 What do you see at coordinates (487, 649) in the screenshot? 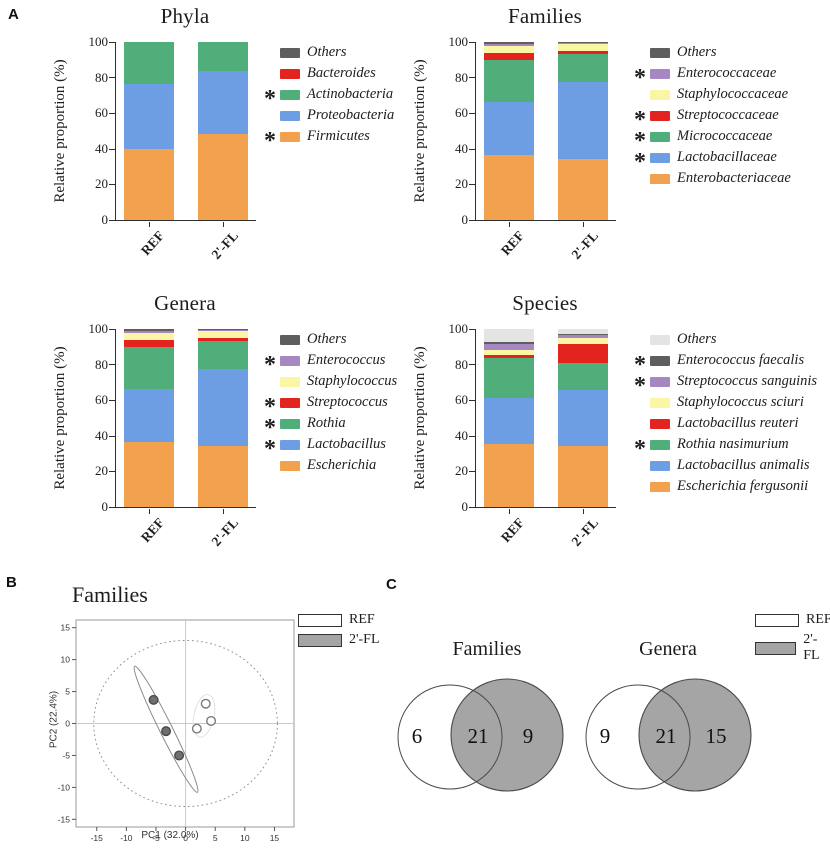
I see `venn-title-families: Families` at bounding box center [487, 649].